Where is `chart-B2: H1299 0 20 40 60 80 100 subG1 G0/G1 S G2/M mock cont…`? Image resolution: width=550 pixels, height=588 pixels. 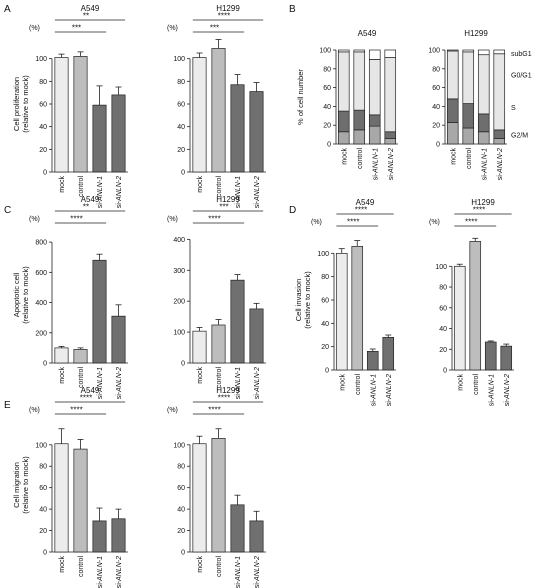 chart-B2: H1299 0 20 40 60 80 100 subG1 G0/G1 S G2/M mock cont… is located at coordinates (479, 104).